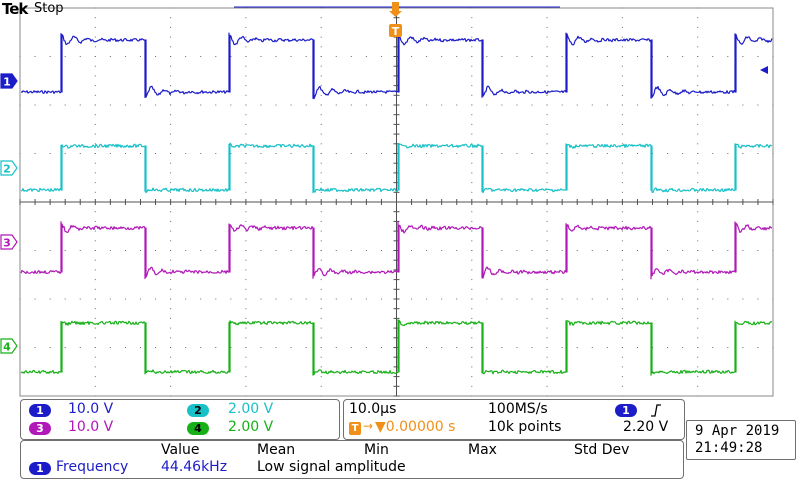  I want to click on ch3-ground-marker: 3, so click(9, 242).